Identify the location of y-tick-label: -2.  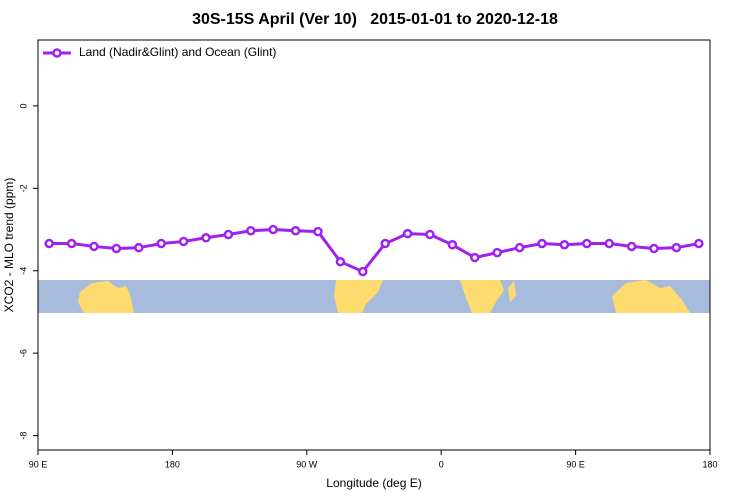
(23, 188).